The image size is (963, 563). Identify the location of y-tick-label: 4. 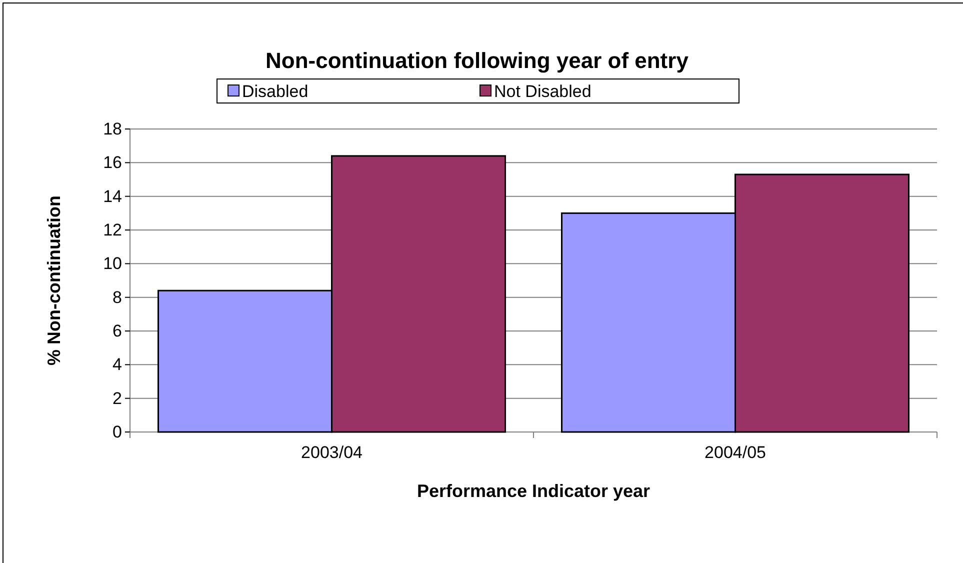
(117, 364).